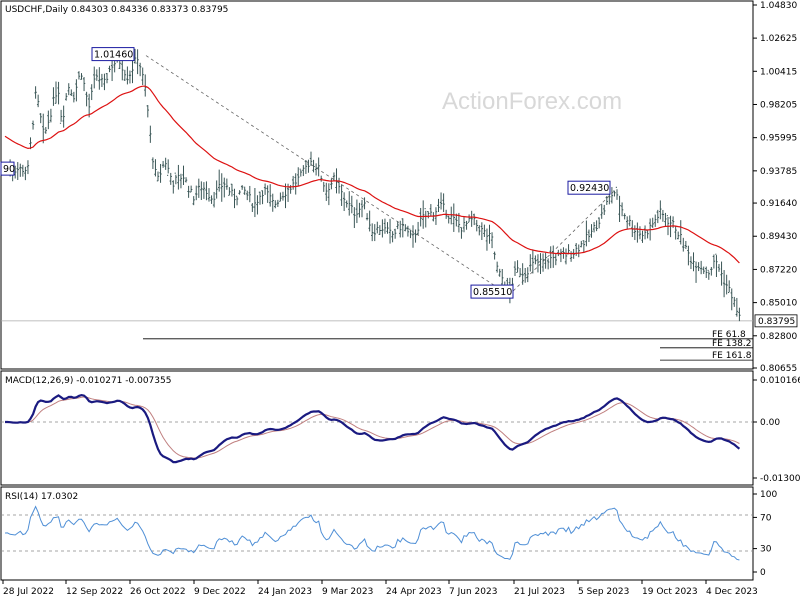  What do you see at coordinates (539, 592) in the screenshot?
I see `x-tick-label: 21 Jul 2023` at bounding box center [539, 592].